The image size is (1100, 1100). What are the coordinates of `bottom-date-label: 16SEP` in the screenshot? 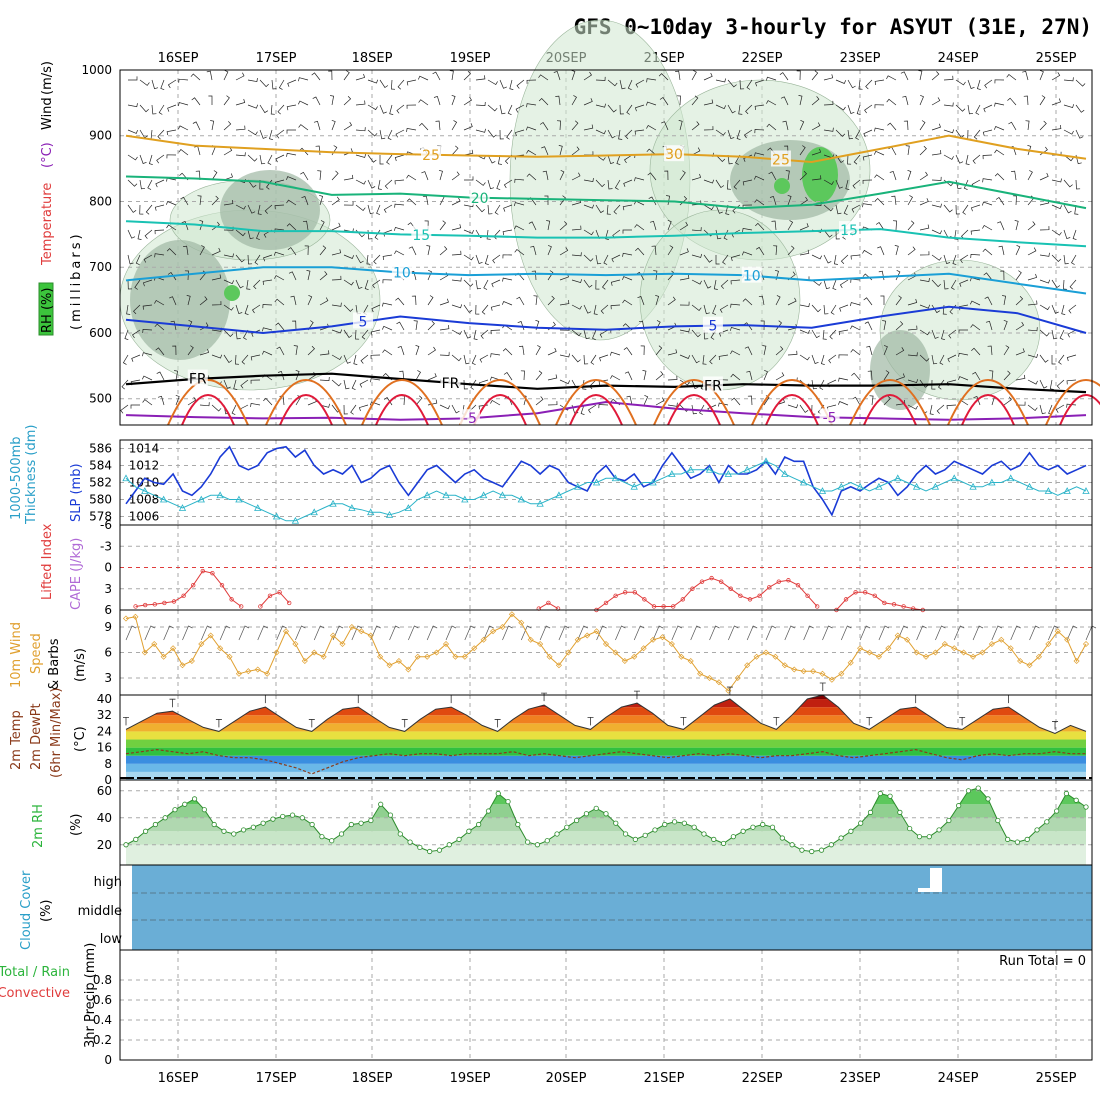 It's located at (178, 1078).